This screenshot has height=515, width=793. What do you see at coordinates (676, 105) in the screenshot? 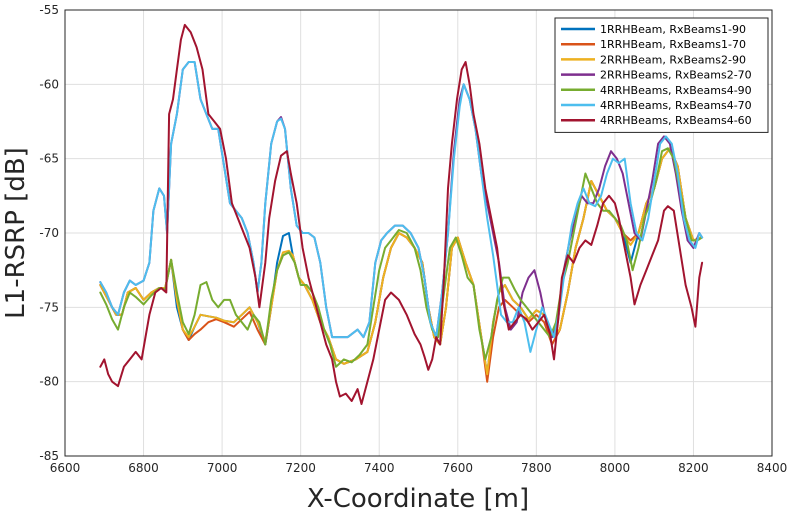
I see `legend-entry: 4RRHBeams, RxBeams4-70` at bounding box center [676, 105].